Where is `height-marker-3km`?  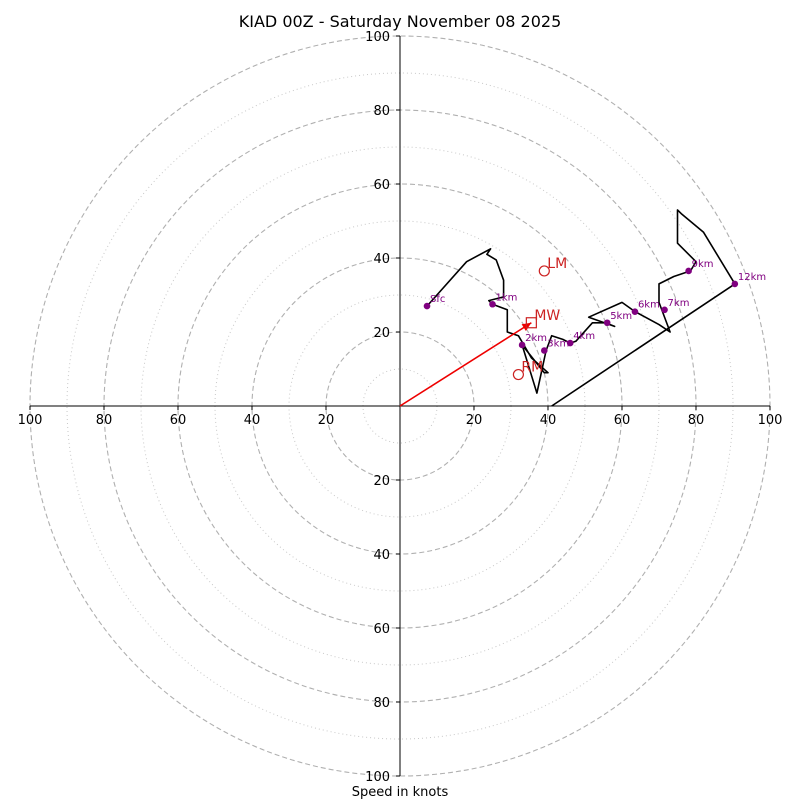 height-marker-3km is located at coordinates (544, 350).